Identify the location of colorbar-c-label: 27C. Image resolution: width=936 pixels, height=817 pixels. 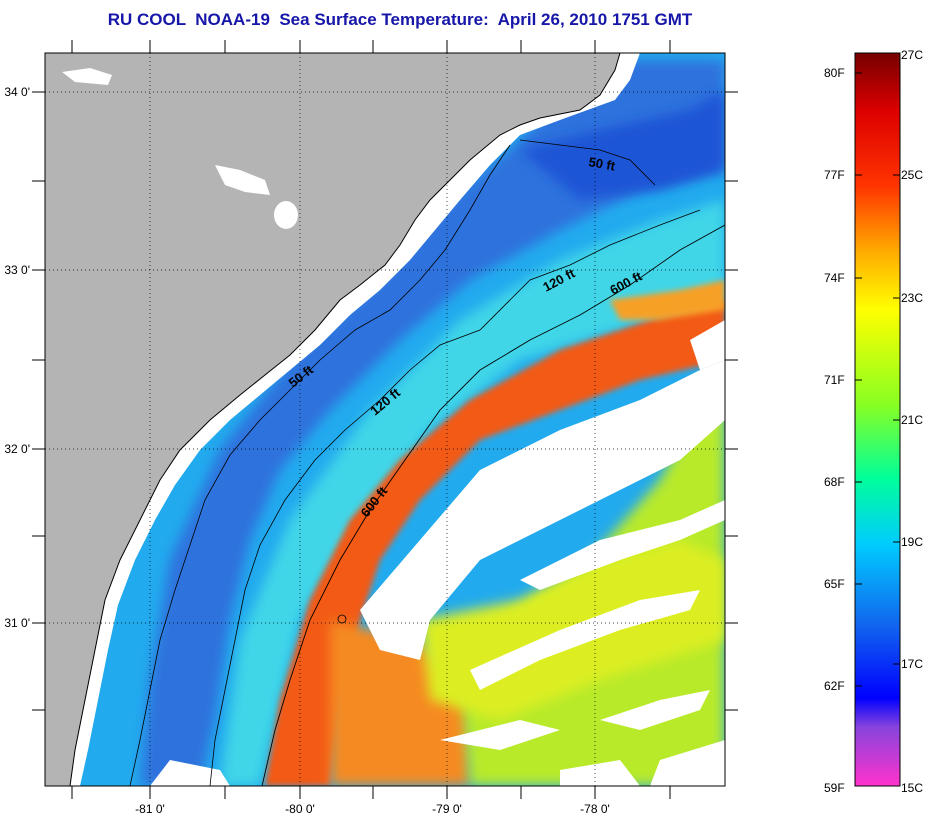
(912, 55).